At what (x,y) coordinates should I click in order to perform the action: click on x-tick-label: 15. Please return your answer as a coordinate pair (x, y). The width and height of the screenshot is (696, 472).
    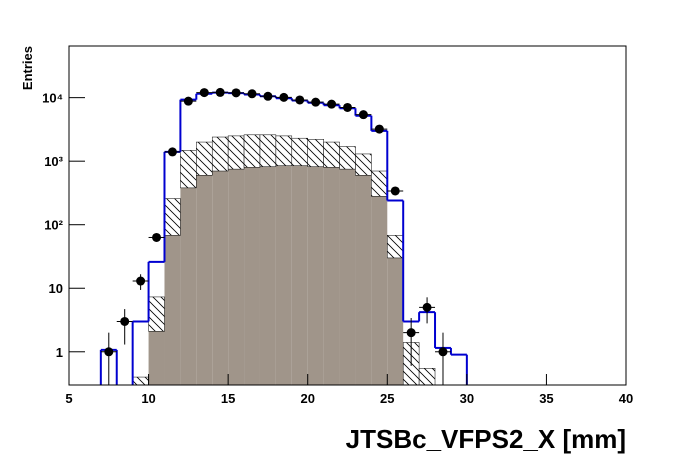
    Looking at the image, I should click on (228, 398).